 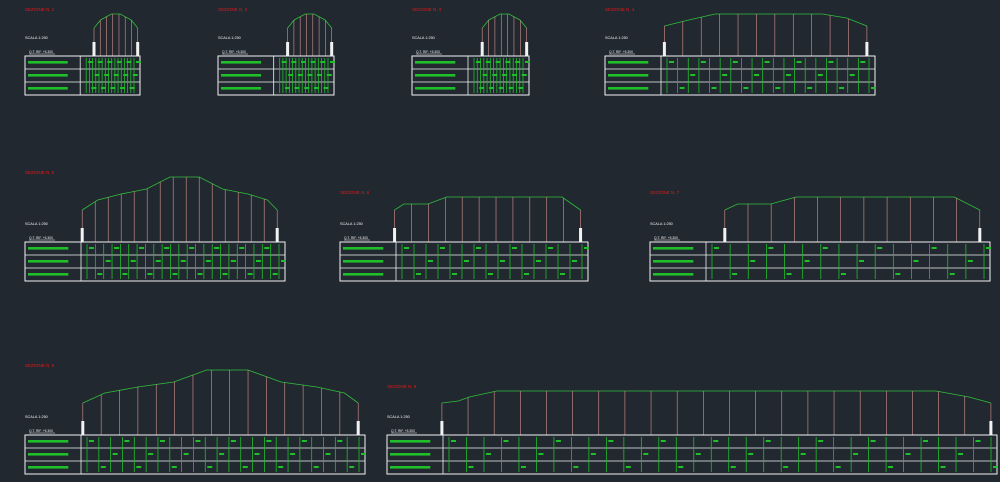 What do you see at coordinates (665, 192) in the screenshot?
I see `section-title: SEZIONE N. 7` at bounding box center [665, 192].